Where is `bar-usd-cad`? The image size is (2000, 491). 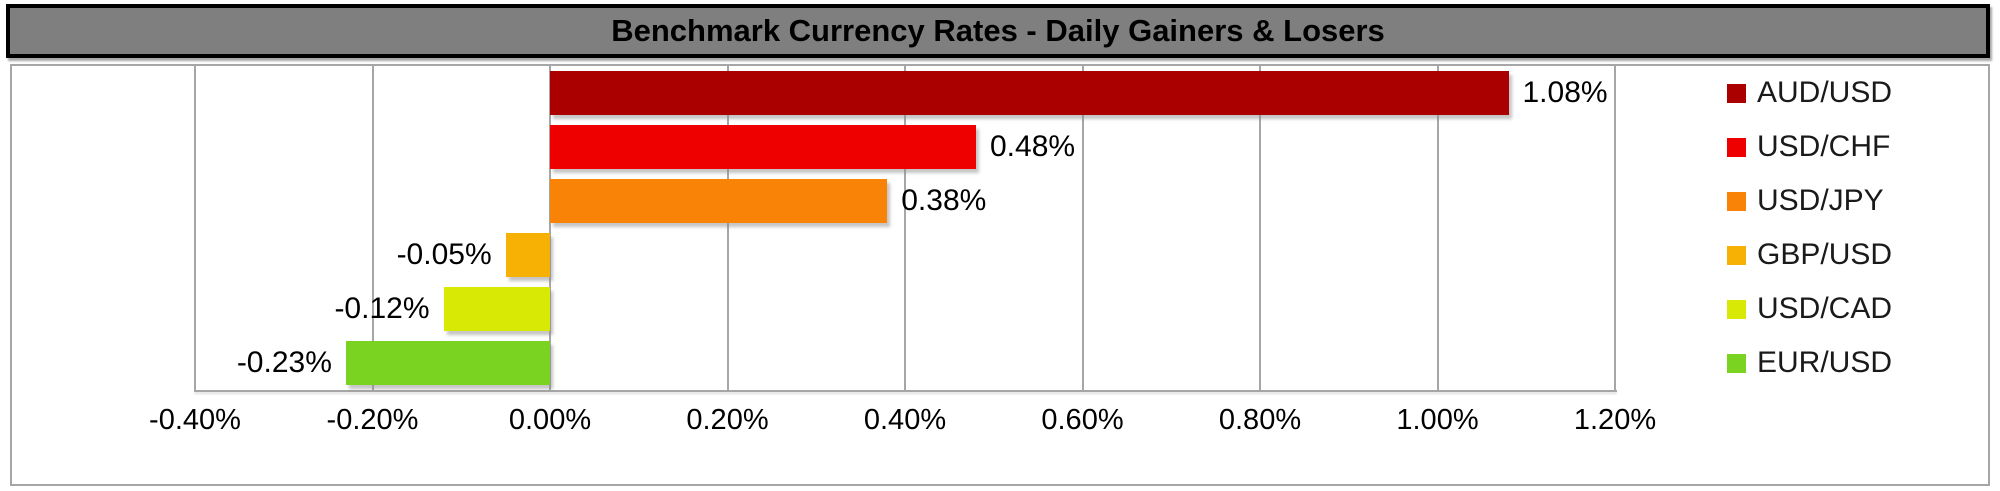 bar-usd-cad is located at coordinates (496, 309).